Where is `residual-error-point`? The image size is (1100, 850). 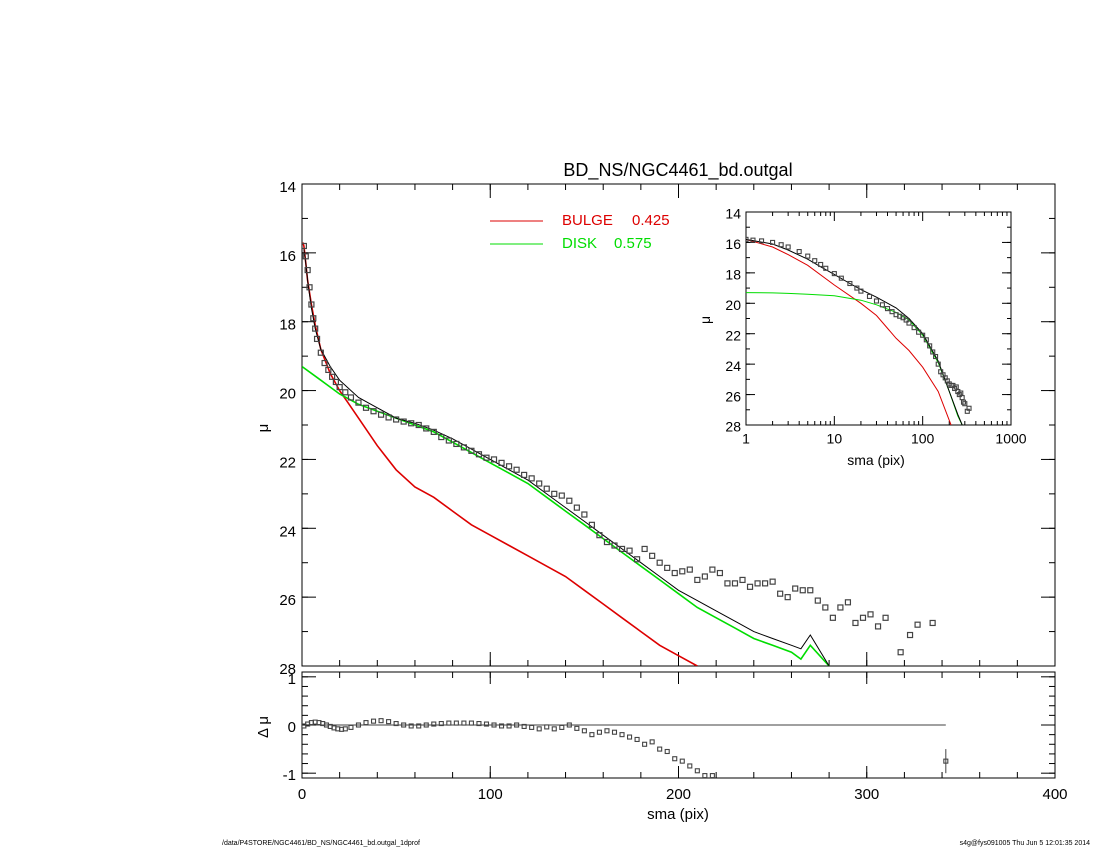
residual-error-point is located at coordinates (946, 761).